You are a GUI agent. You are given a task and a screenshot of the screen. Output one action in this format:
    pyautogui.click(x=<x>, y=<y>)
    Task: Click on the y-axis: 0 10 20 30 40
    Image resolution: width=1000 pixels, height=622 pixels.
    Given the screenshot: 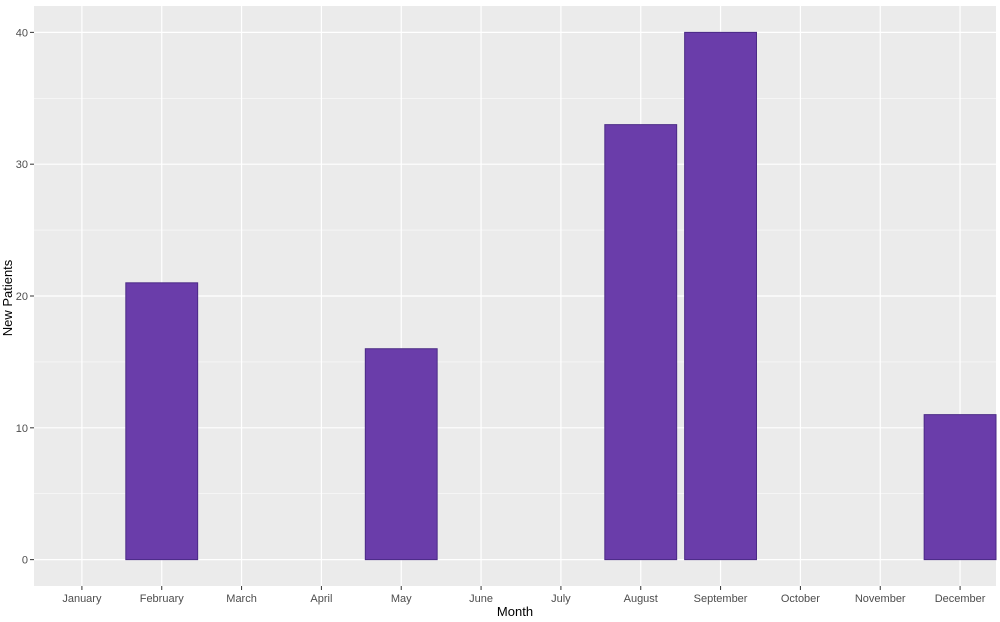 What is the action you would take?
    pyautogui.click(x=25, y=297)
    